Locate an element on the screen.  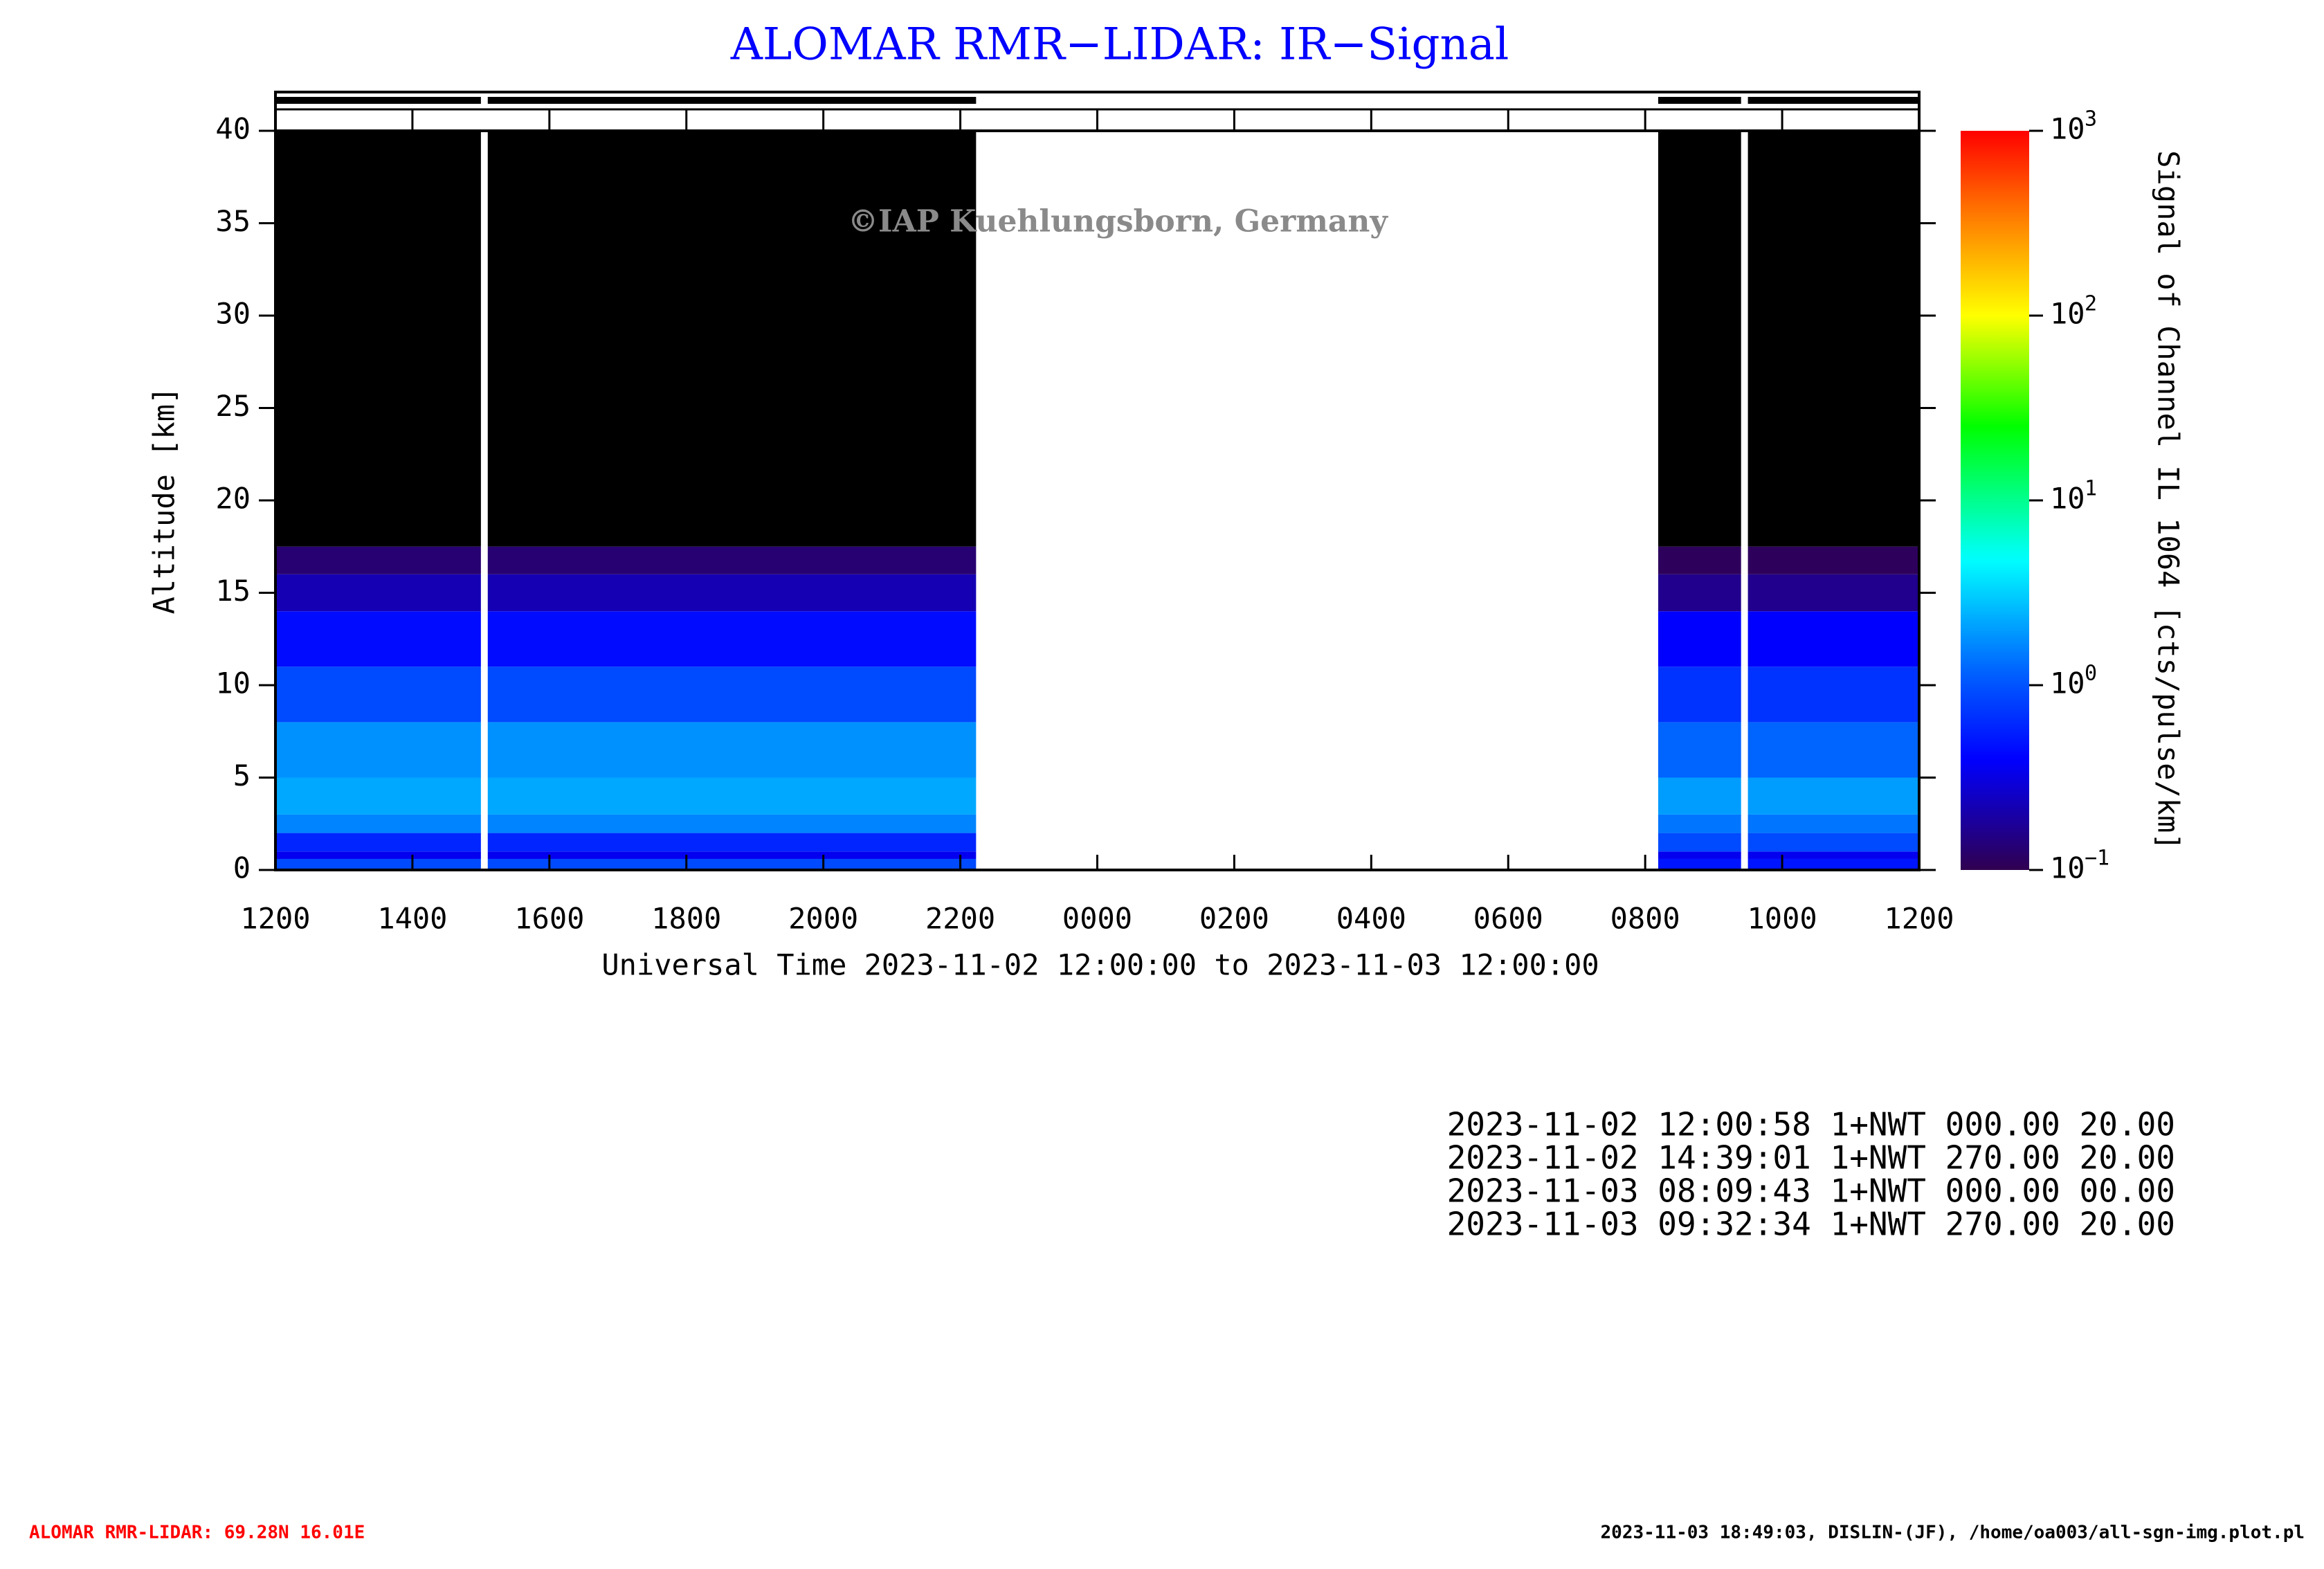
x-tick-label: 0600 is located at coordinates (1508, 919).